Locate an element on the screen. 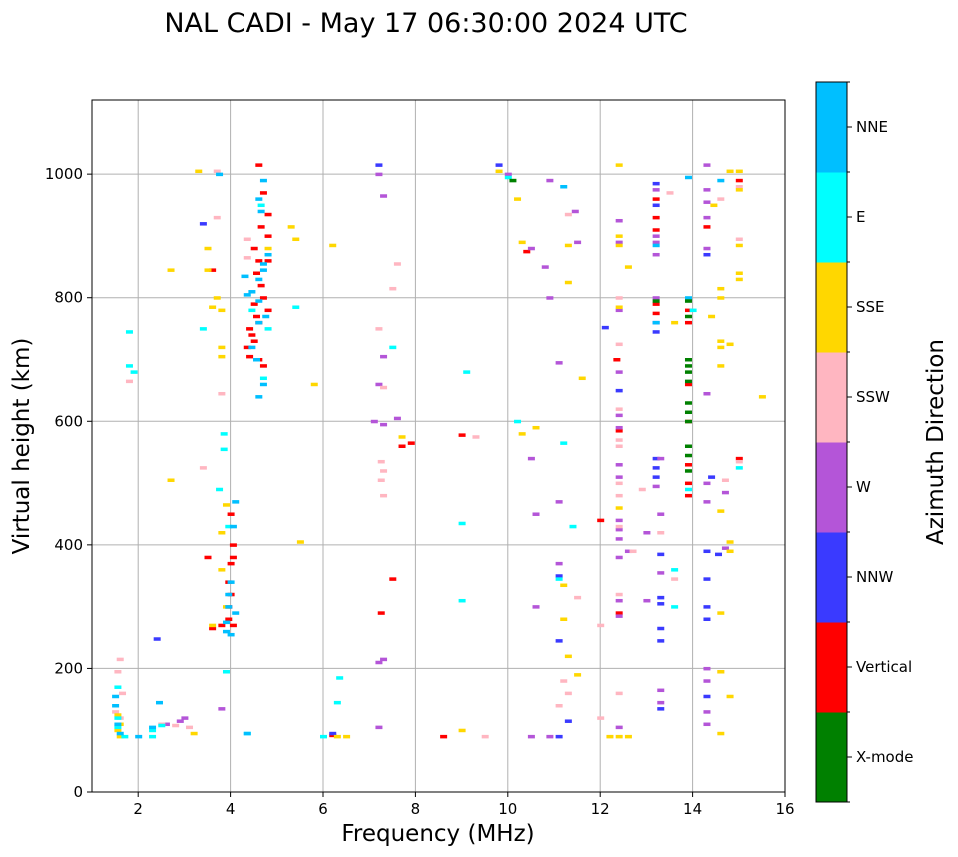 Image resolution: width=958 pixels, height=857 pixels. x-tick-label: 12 is located at coordinates (600, 809).